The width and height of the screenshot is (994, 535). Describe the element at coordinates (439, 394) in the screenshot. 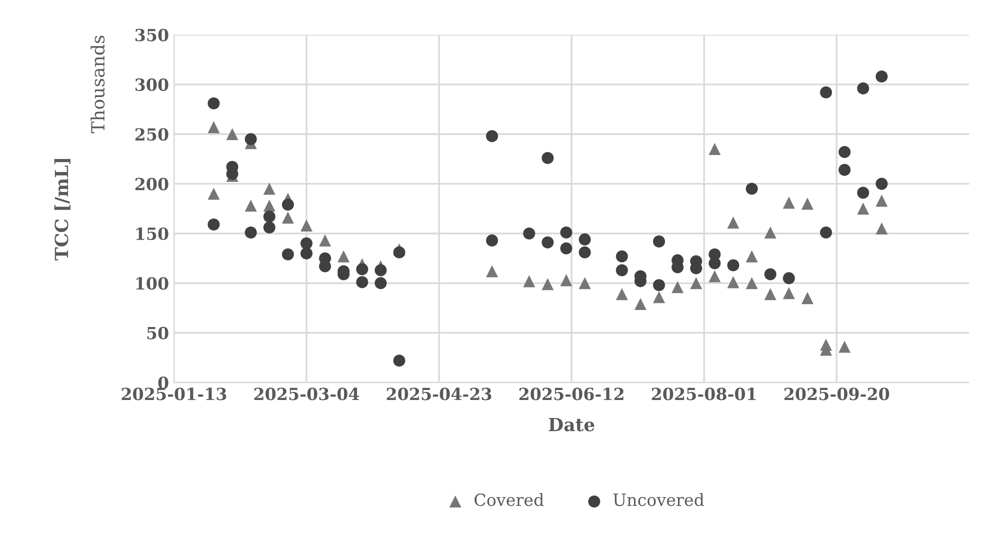

I see `x-tick-label: 2025-04-23` at that location.